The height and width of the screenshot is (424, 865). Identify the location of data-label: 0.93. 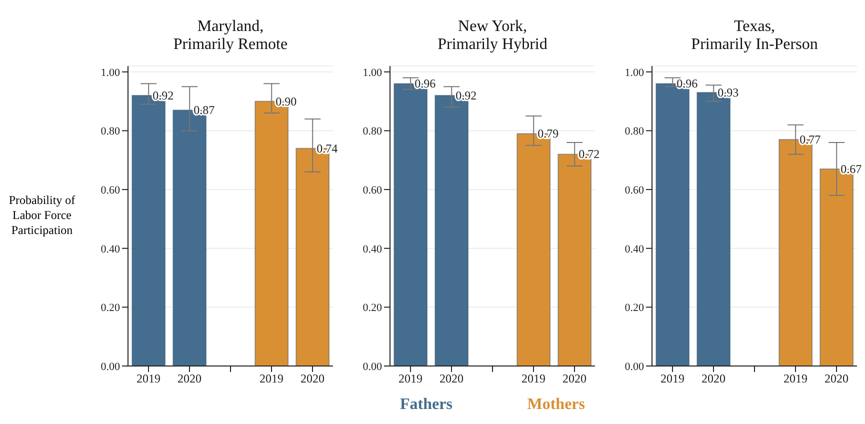
(728, 92).